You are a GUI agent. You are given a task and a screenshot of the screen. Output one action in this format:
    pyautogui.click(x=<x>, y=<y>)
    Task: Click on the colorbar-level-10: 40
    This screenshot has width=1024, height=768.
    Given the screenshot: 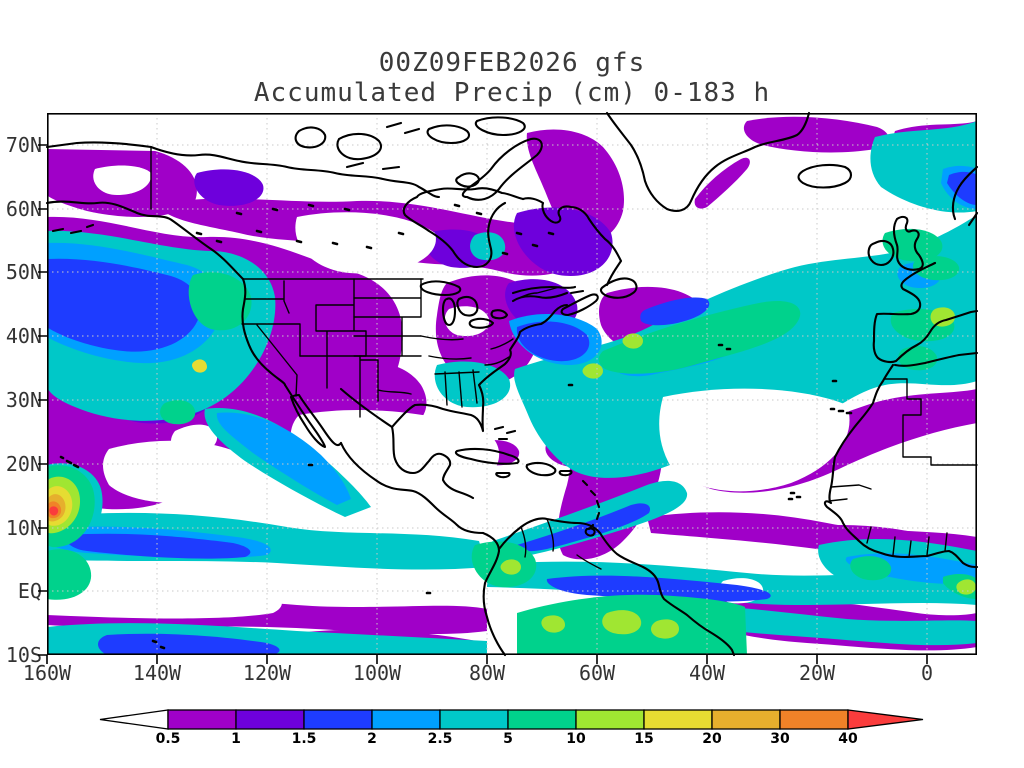 What is the action you would take?
    pyautogui.click(x=848, y=739)
    